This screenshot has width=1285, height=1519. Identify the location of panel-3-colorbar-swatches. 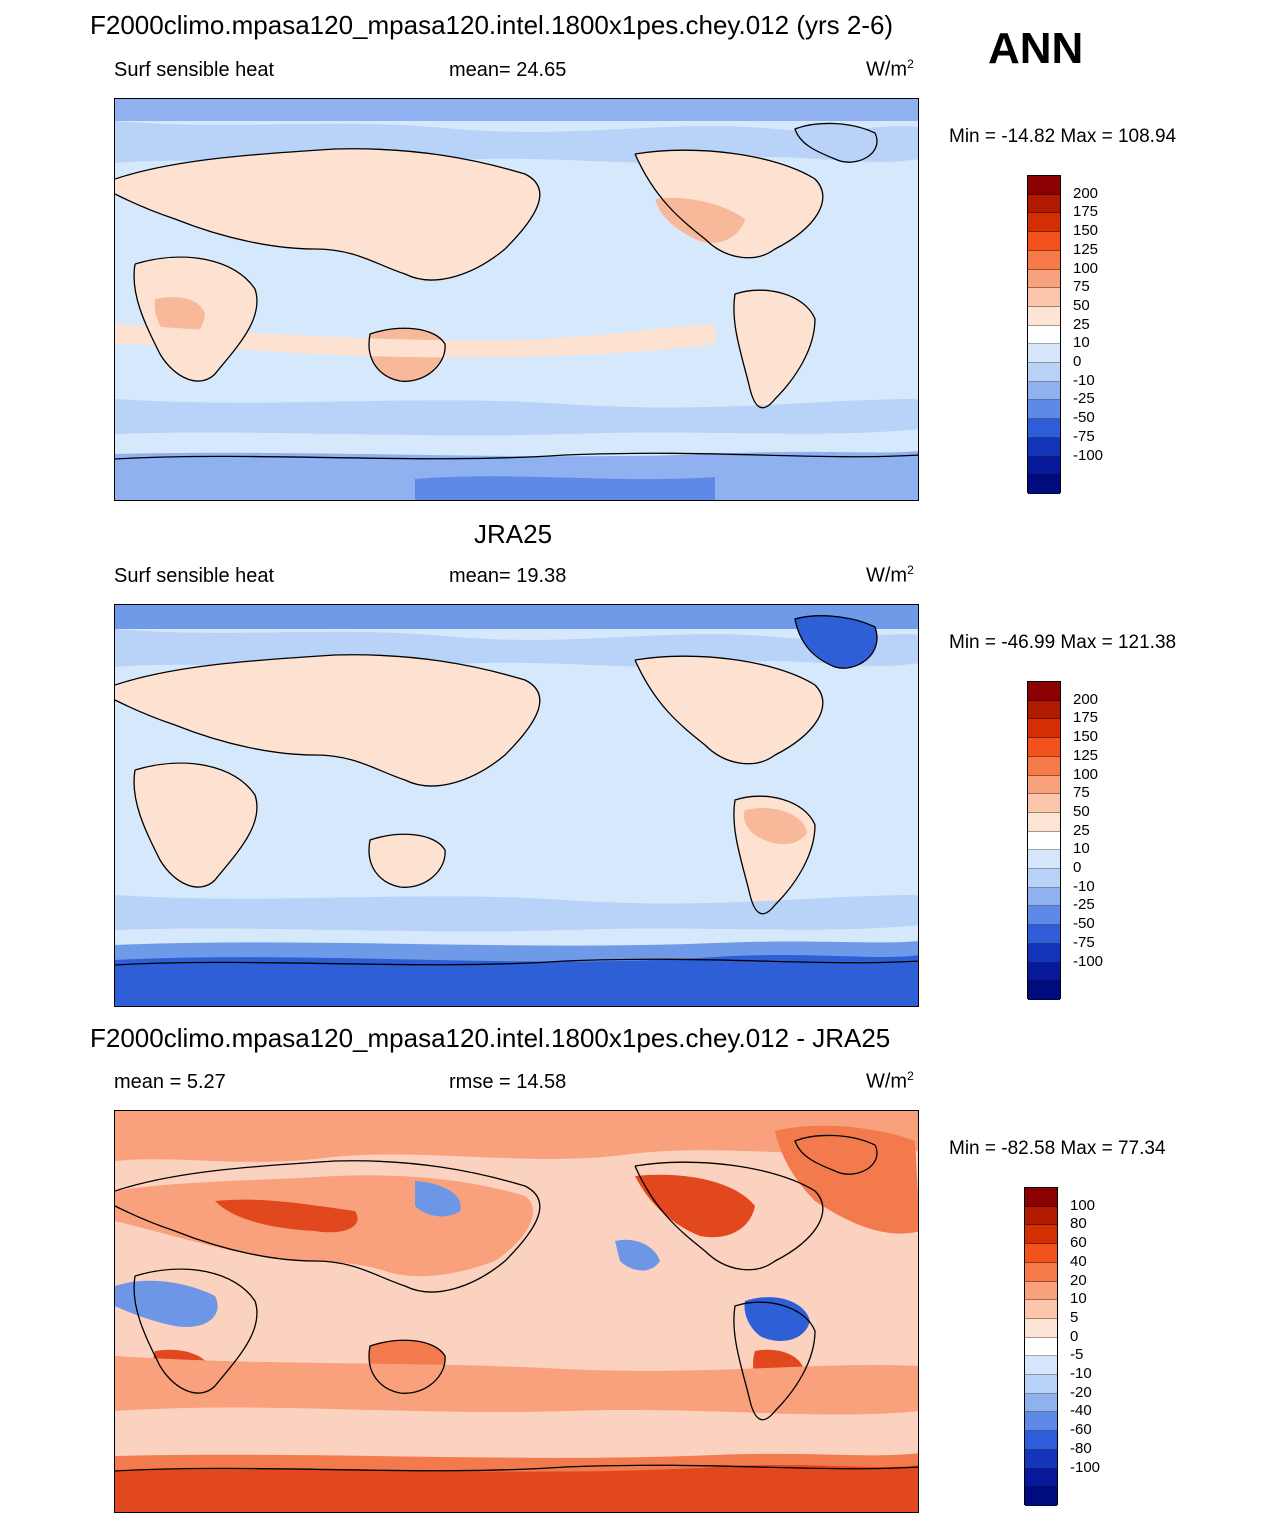
(1041, 1346).